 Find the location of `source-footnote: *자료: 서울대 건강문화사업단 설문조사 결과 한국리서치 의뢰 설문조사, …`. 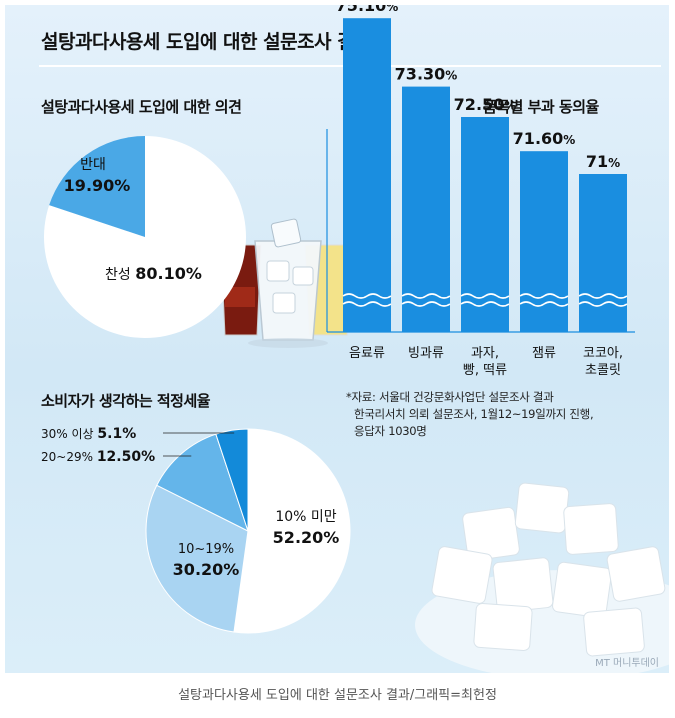

source-footnote: *자료: 서울대 건강문화사업단 설문조사 결과 한국리서치 의뢰 설문조사, … is located at coordinates (470, 414).